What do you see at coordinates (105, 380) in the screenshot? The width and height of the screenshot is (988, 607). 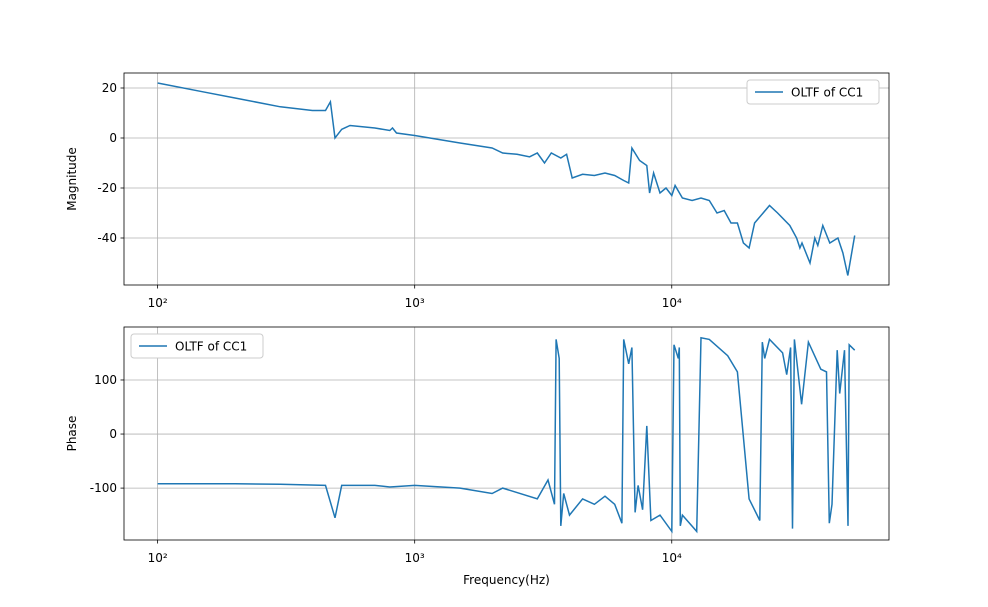 I see `y-tick-label: 100` at bounding box center [105, 380].